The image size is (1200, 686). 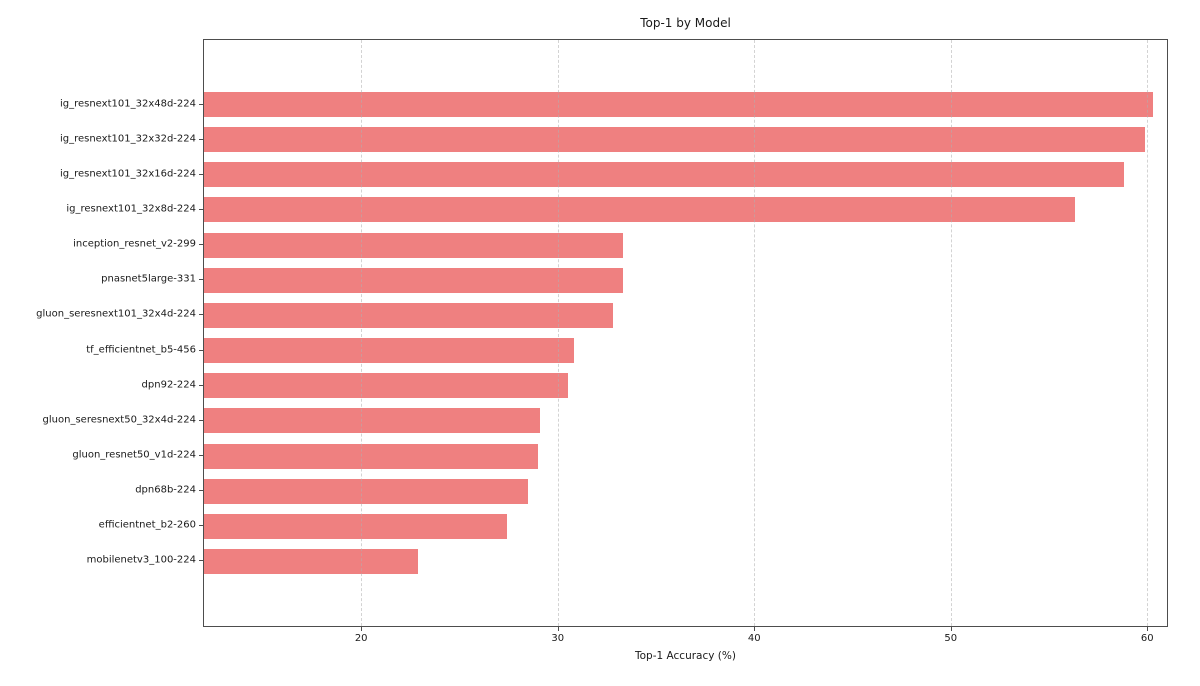 What do you see at coordinates (755, 333) in the screenshot?
I see `gridline-x40` at bounding box center [755, 333].